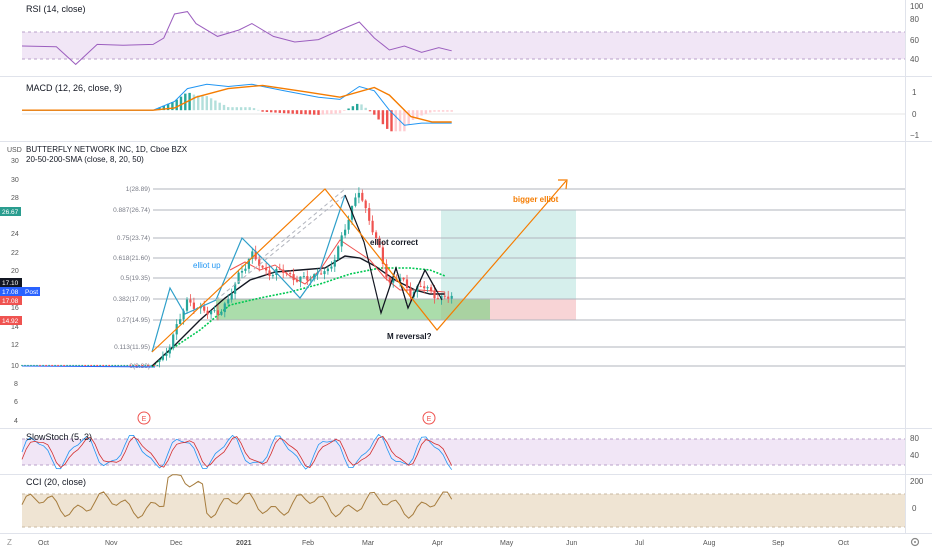 The image size is (932, 550). I want to click on time-label-apr: Apr, so click(438, 543).